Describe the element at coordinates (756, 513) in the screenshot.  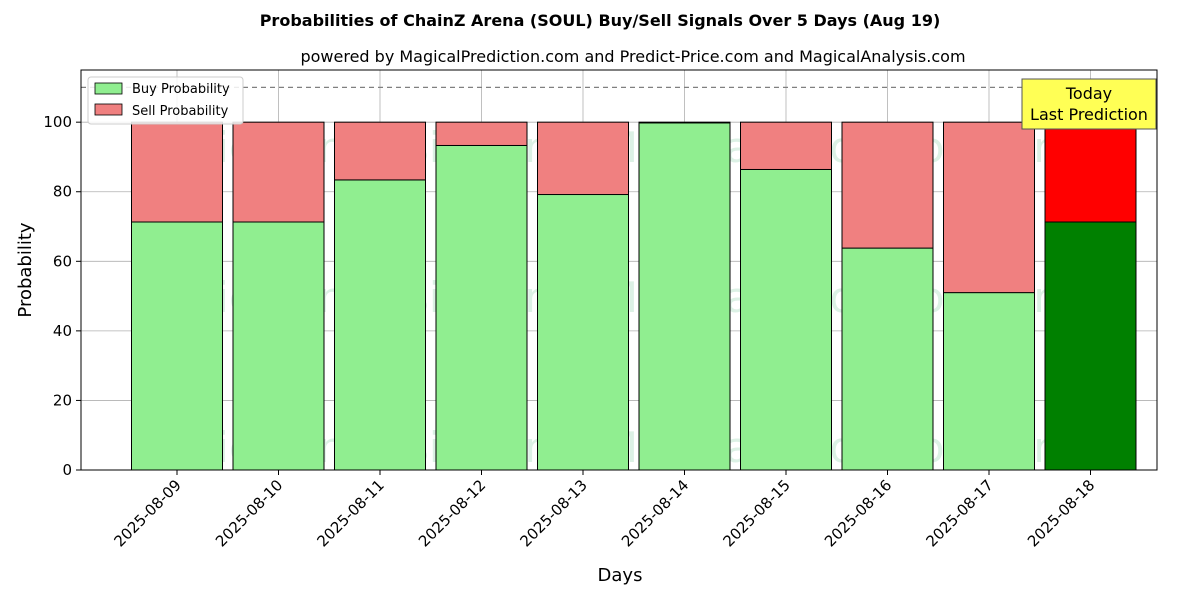
I see `x-tick-label: 2025-08-15` at that location.